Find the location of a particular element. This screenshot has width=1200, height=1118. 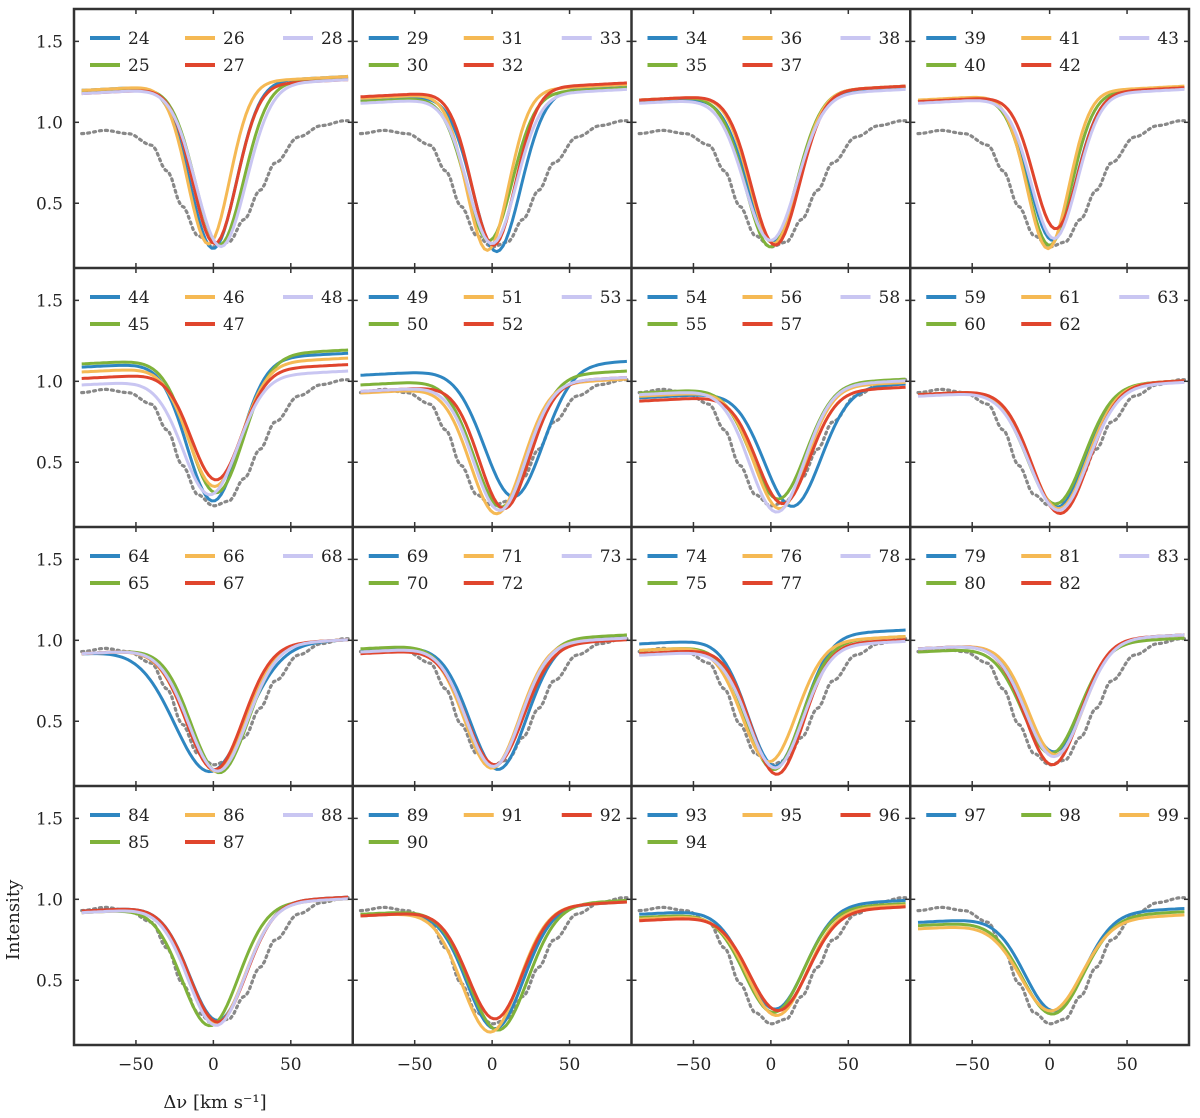

legend-label-37: 37 is located at coordinates (792, 66).